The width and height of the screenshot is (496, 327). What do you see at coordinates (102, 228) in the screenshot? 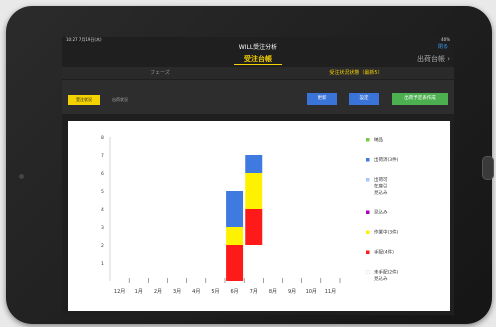
I see `y-tick-label: 3` at bounding box center [102, 228].